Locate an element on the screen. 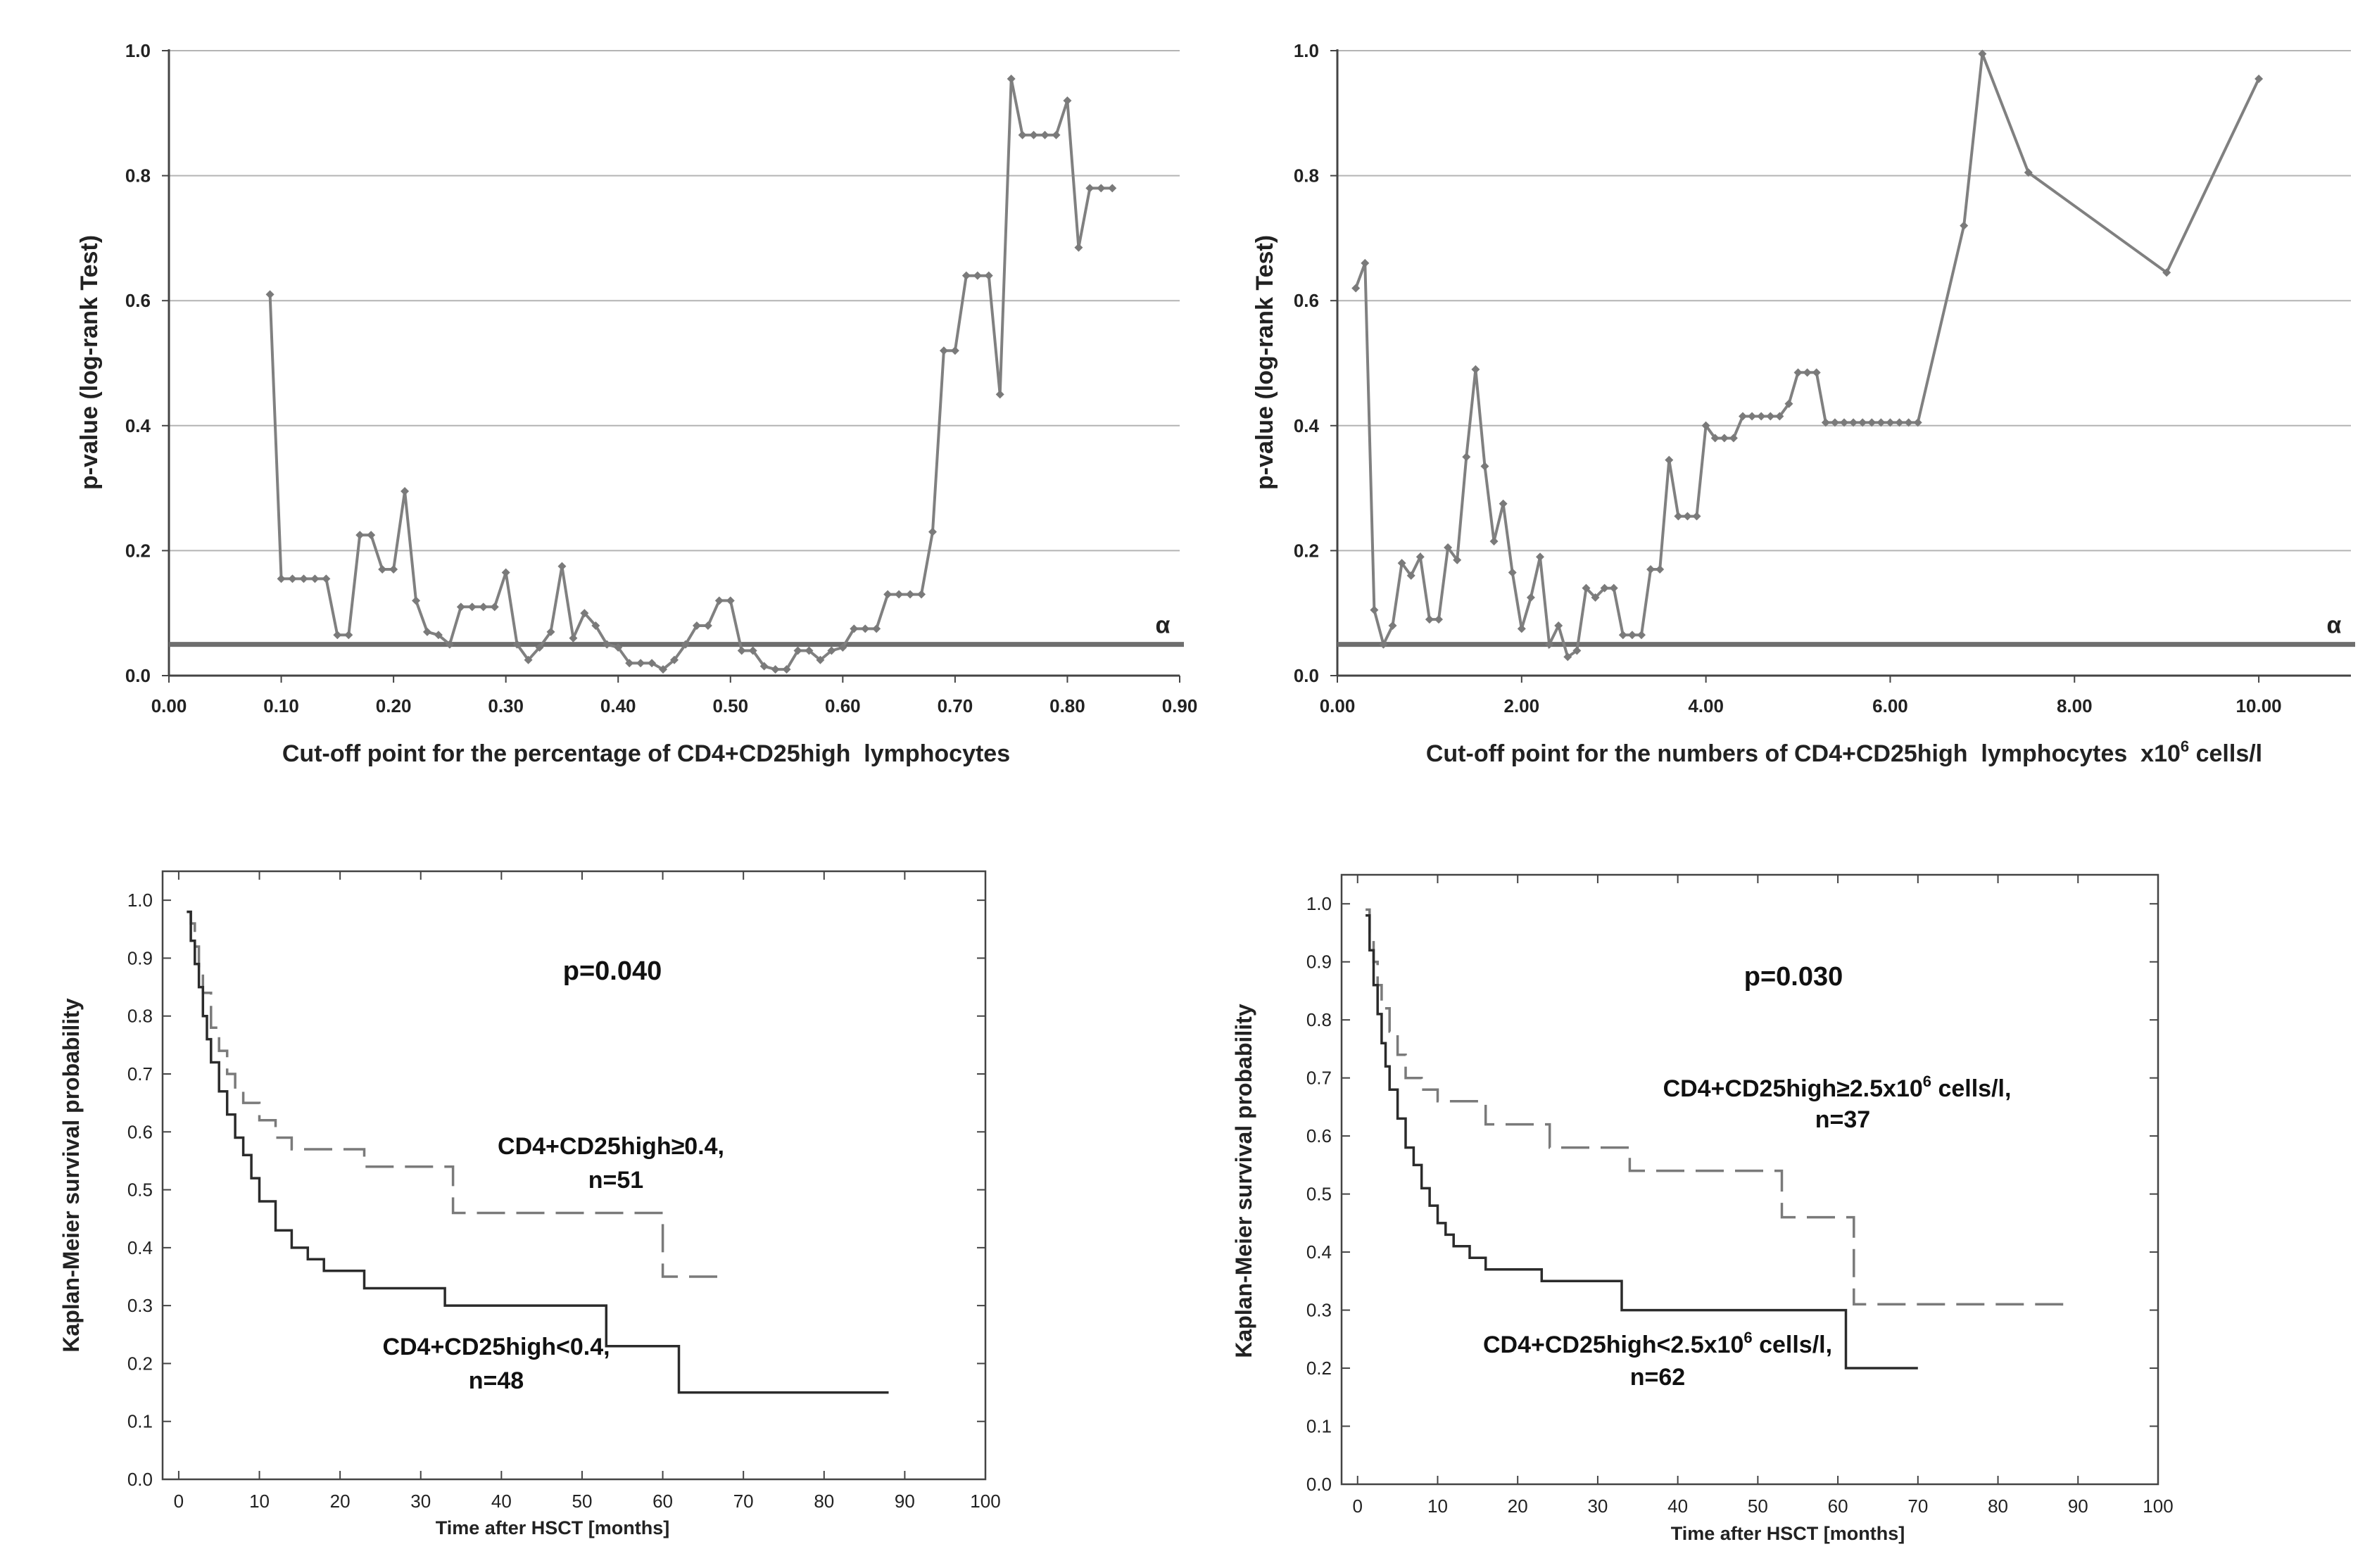  x-tick-label: 10 is located at coordinates (1438, 1506).